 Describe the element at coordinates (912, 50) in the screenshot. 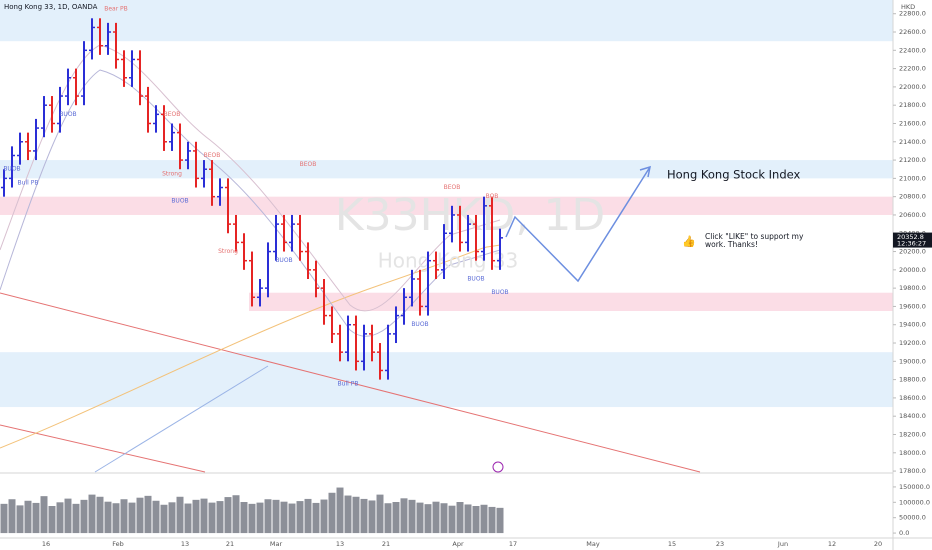

I see `y-tick-label: 22400.0` at that location.